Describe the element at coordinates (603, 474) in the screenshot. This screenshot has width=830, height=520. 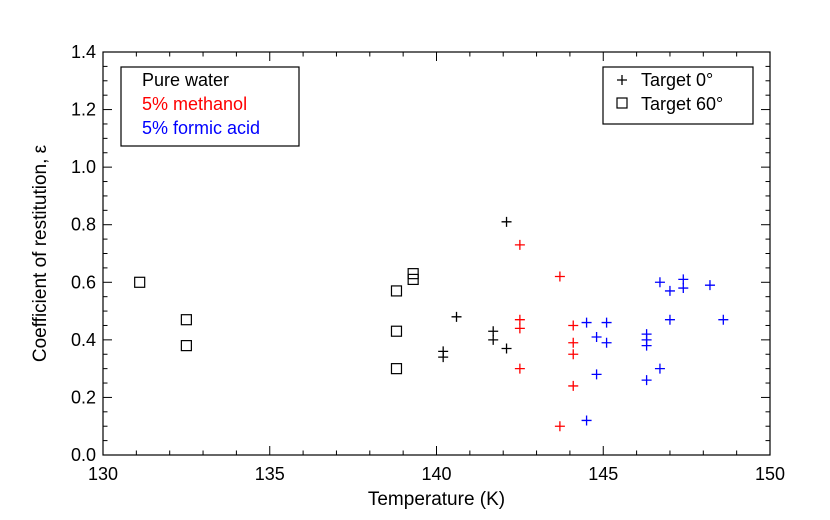
I see `x-tick-label: 145` at that location.